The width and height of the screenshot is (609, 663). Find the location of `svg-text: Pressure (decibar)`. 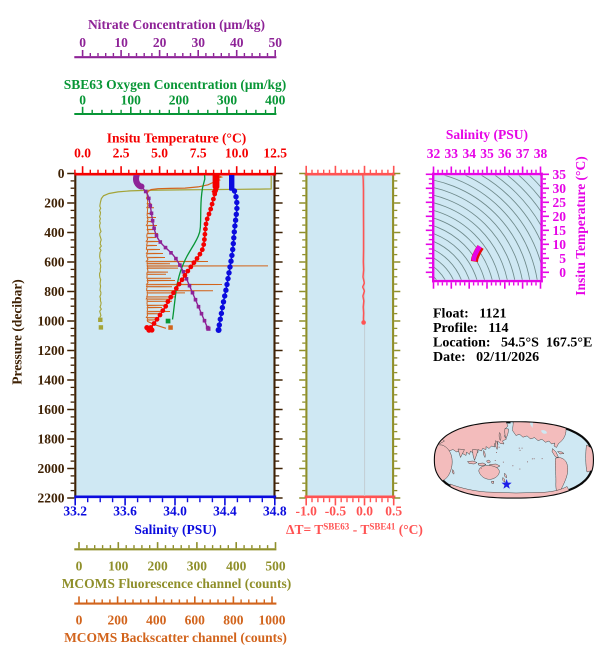

svg-text: Pressure (decibar) is located at coordinates (17, 332).